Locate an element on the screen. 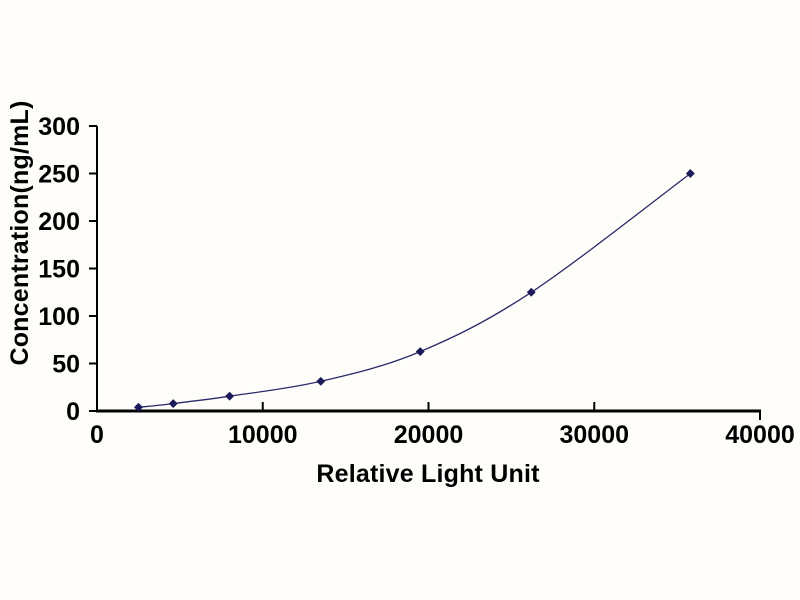  x-tick-label: 20000 is located at coordinates (429, 435).